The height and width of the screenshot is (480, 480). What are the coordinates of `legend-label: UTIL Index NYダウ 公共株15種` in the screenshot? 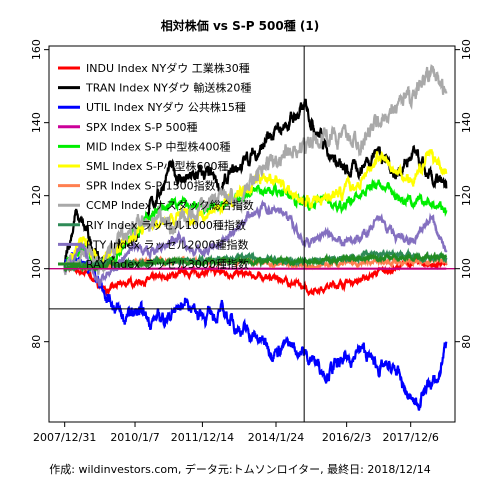 It's located at (166, 107).